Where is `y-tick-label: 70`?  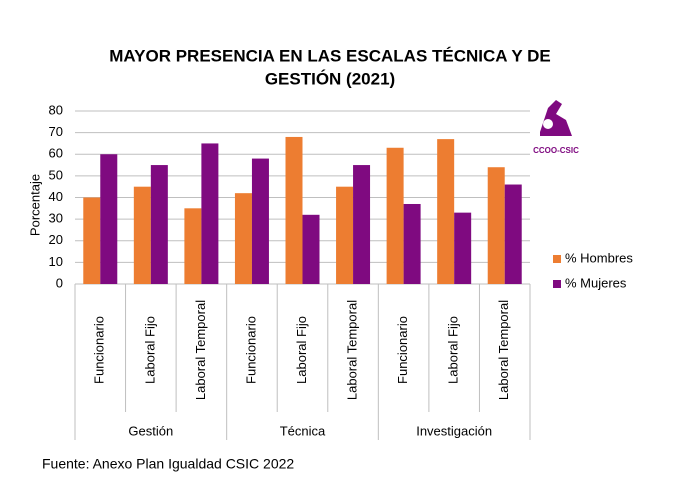 y-tick-label: 70 is located at coordinates (56, 131).